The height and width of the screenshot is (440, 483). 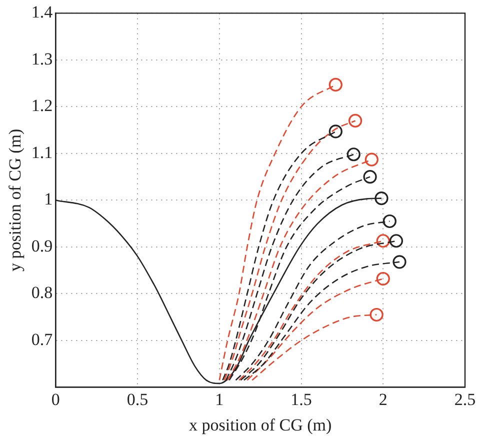 What do you see at coordinates (42, 339) in the screenshot?
I see `y-tick-label: 0.7` at bounding box center [42, 339].